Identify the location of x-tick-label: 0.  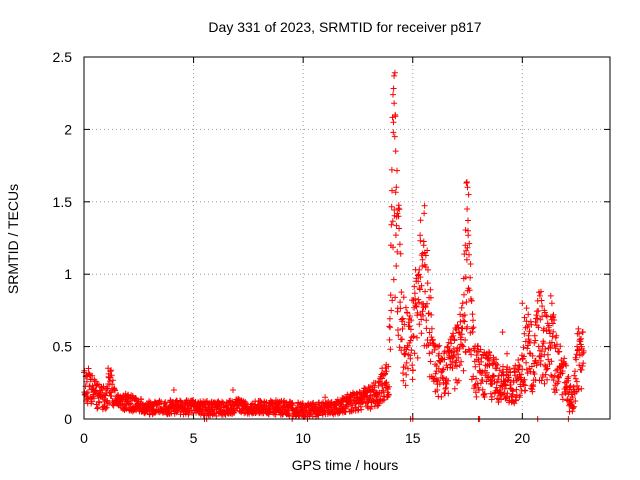
(84, 438).